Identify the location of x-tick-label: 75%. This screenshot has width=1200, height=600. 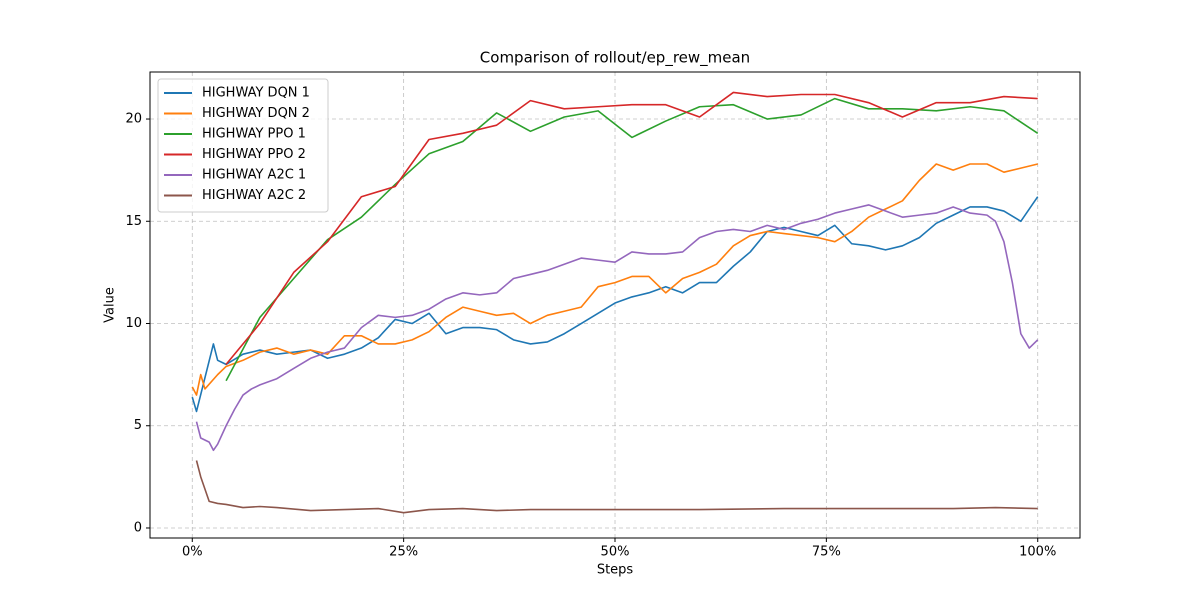
(826, 552).